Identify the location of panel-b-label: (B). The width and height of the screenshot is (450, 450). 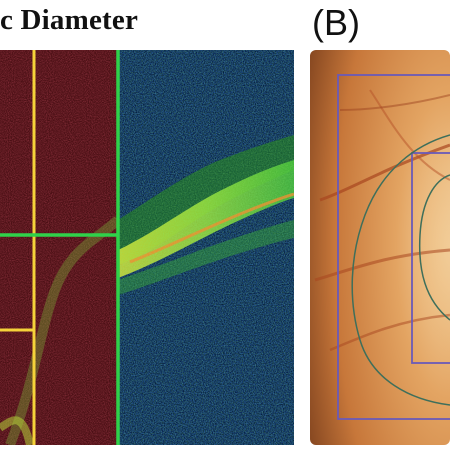
(336, 22).